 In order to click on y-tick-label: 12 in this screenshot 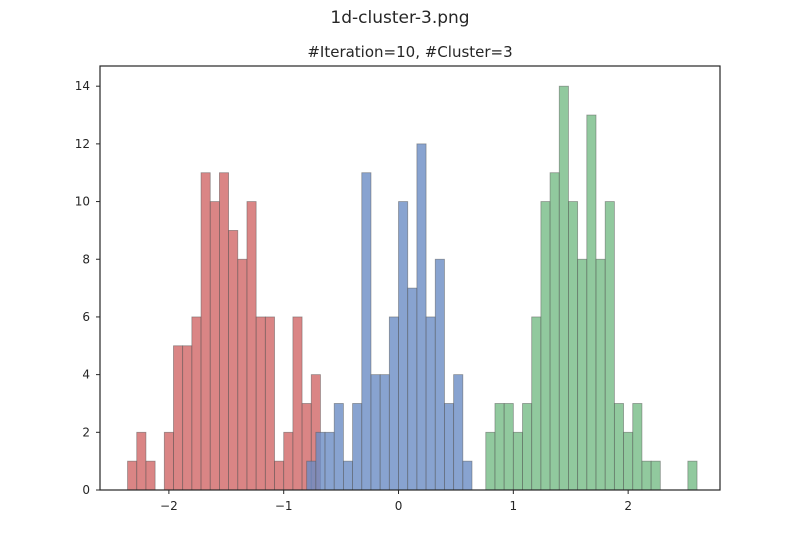, I will do `click(82, 144)`.